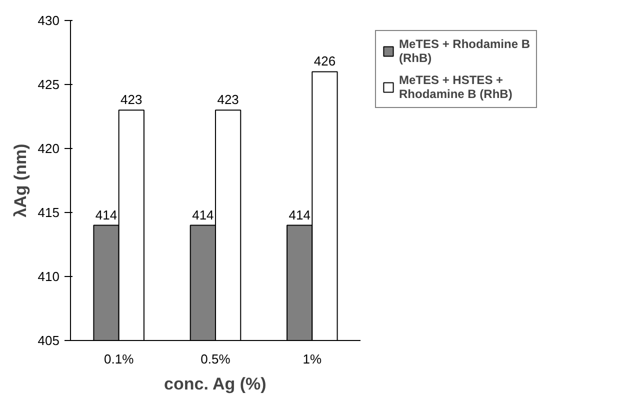 The image size is (625, 419). What do you see at coordinates (20, 181) in the screenshot?
I see `y-axis-title: λAg (nm)` at bounding box center [20, 181].